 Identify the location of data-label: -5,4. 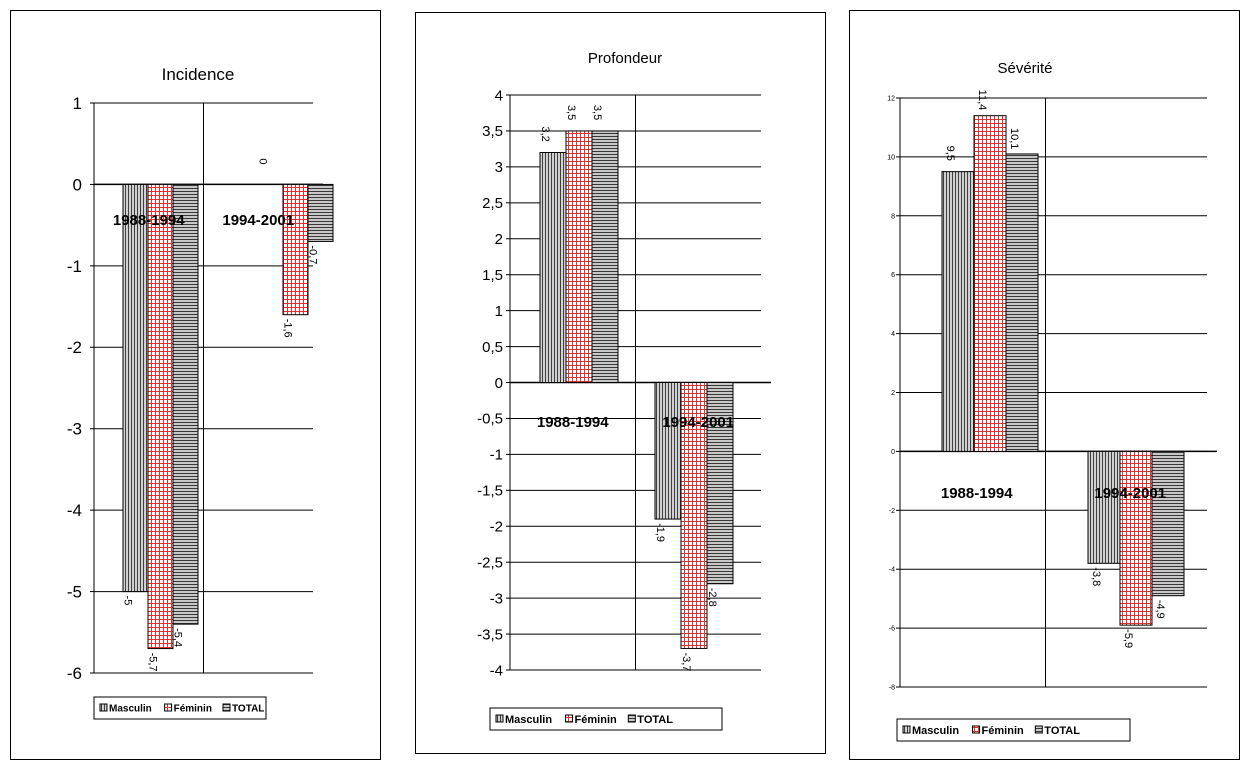
(178, 637).